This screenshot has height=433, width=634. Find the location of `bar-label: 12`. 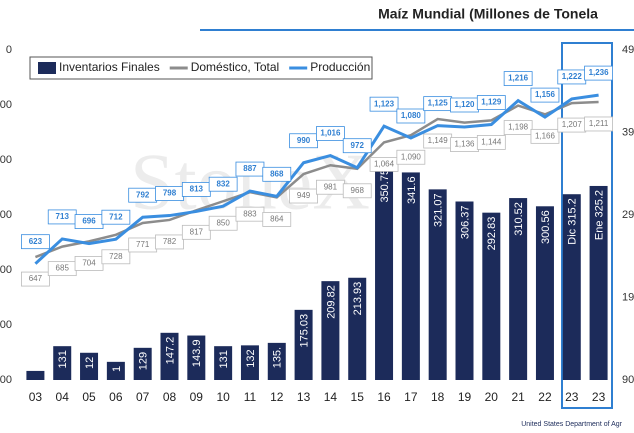

bar-label: 12 is located at coordinates (90, 363).